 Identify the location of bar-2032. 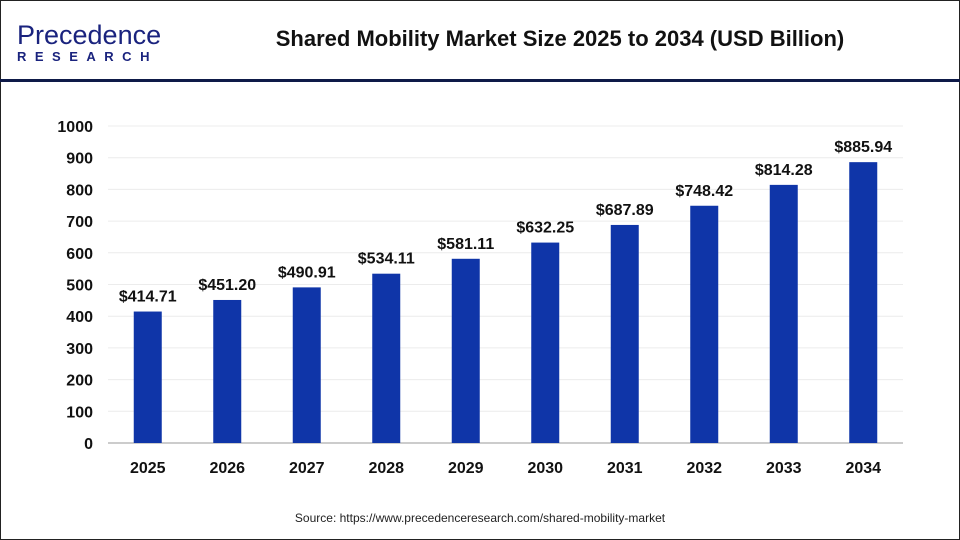
(704, 324).